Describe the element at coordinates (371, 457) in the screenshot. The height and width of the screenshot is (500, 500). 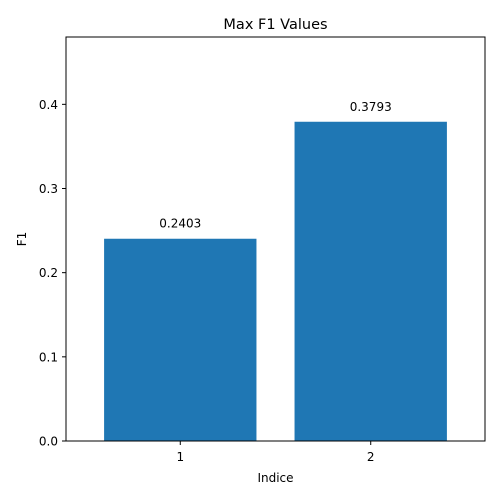
I see `x-tick-label: 2` at that location.